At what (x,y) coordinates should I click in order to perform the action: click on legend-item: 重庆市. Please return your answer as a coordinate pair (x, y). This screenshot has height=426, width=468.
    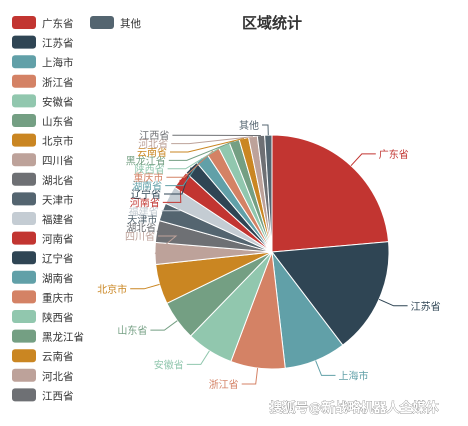
    Looking at the image, I should click on (43, 297).